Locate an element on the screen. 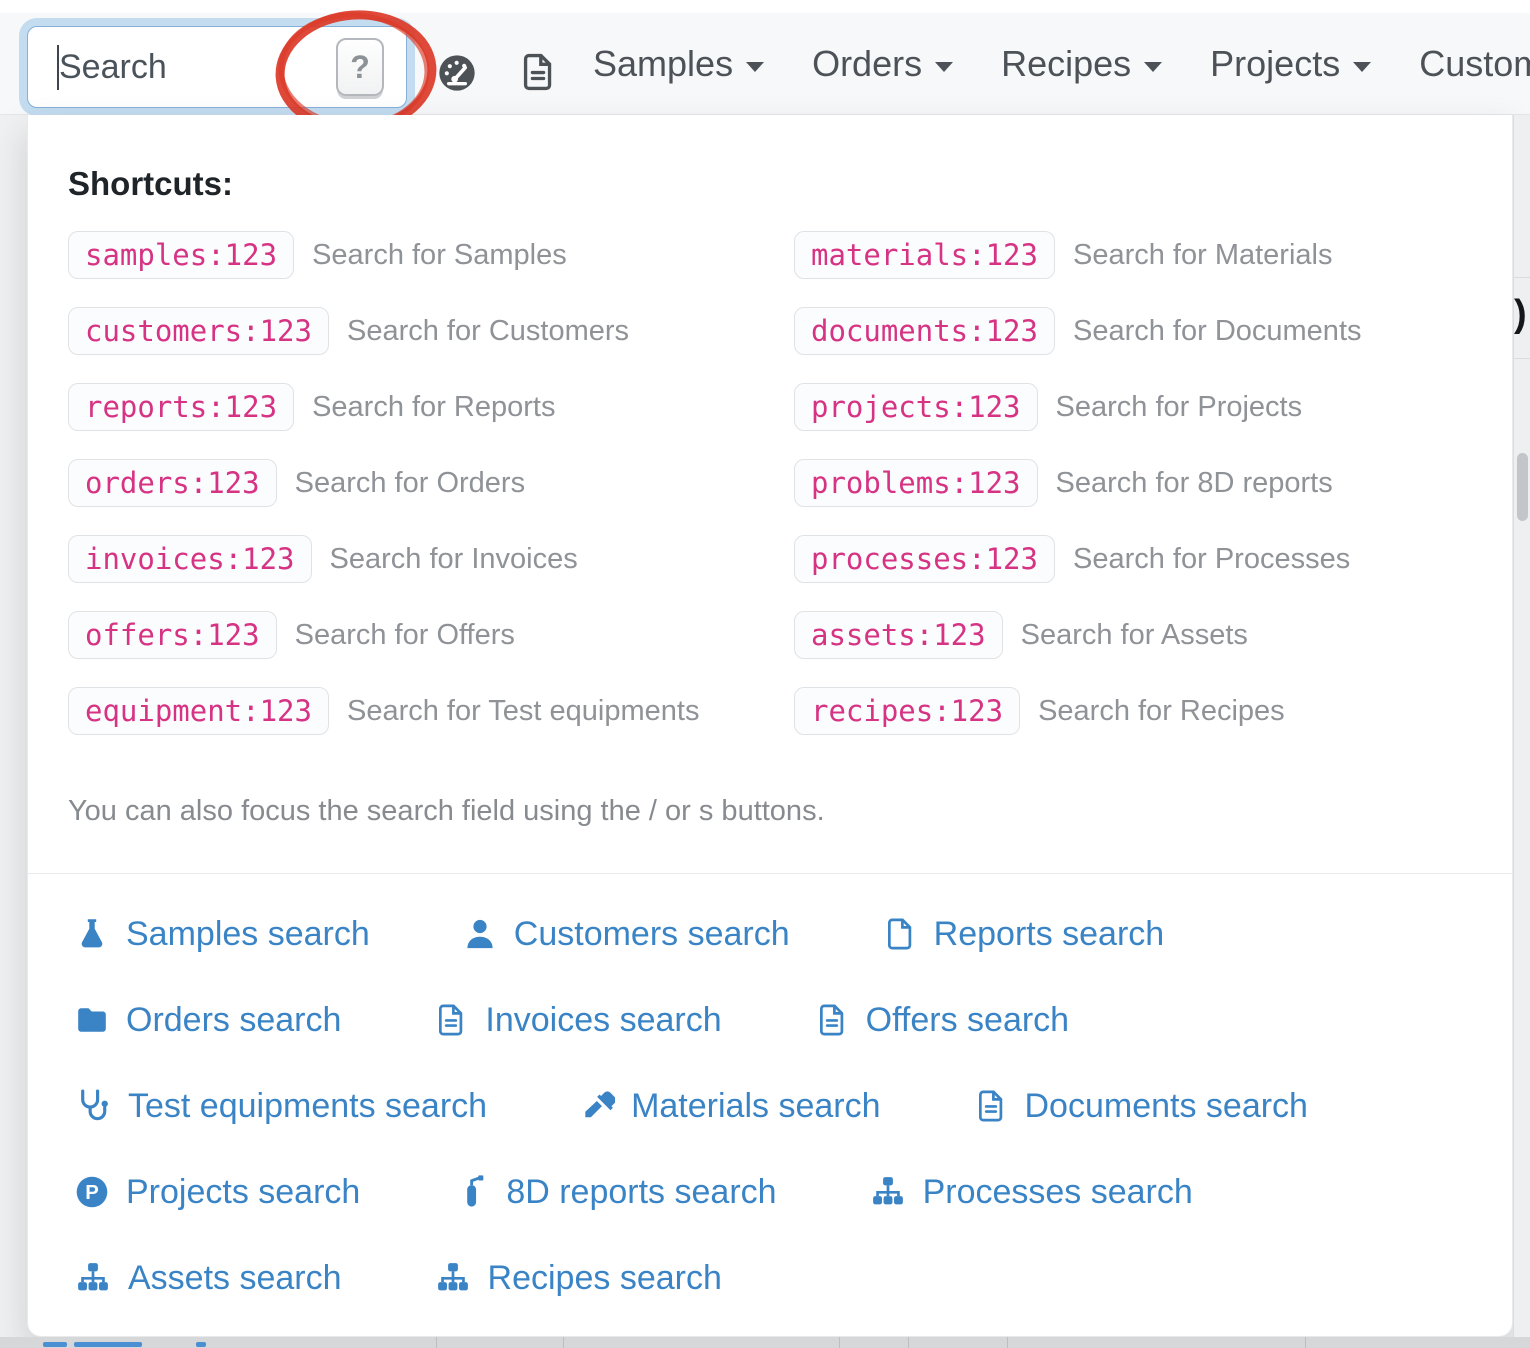 The image size is (1530, 1348). search-input is located at coordinates (174, 67).